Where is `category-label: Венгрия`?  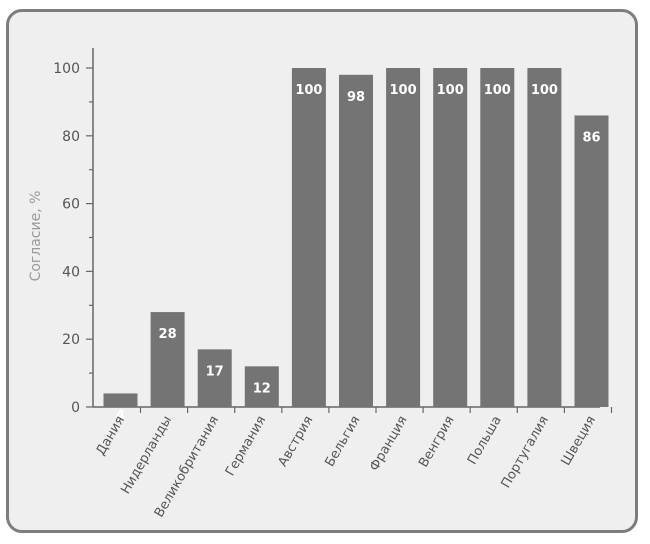 category-label: Венгрия is located at coordinates (436, 442).